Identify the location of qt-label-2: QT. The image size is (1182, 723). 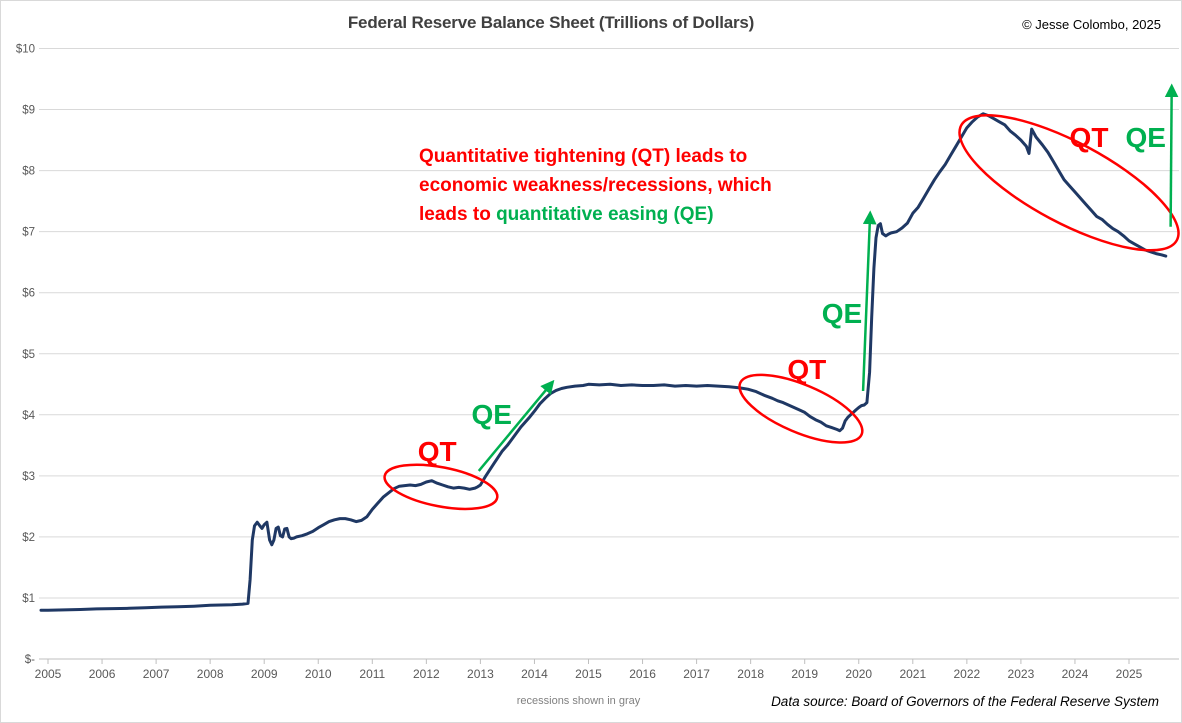
(806, 369).